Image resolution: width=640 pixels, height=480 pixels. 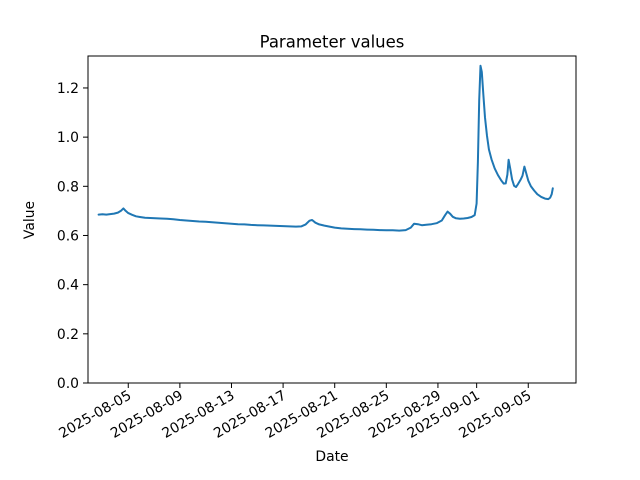 What do you see at coordinates (68, 384) in the screenshot?
I see `y-tick-label: 0.0` at bounding box center [68, 384].